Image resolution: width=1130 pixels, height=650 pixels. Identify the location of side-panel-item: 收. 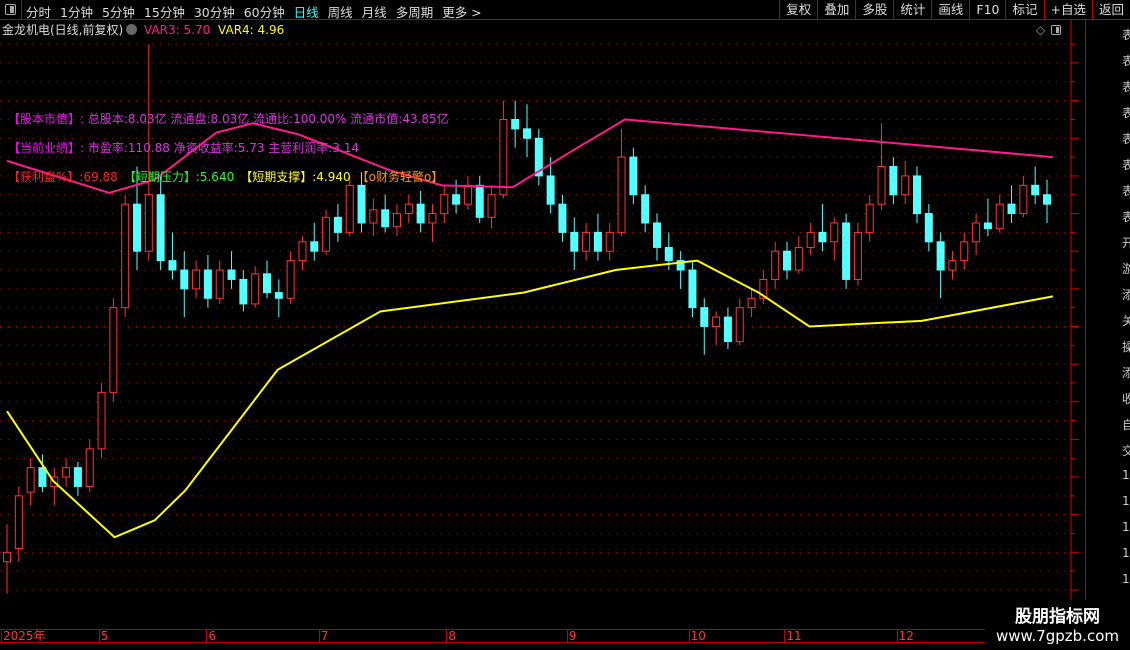
(1126, 399).